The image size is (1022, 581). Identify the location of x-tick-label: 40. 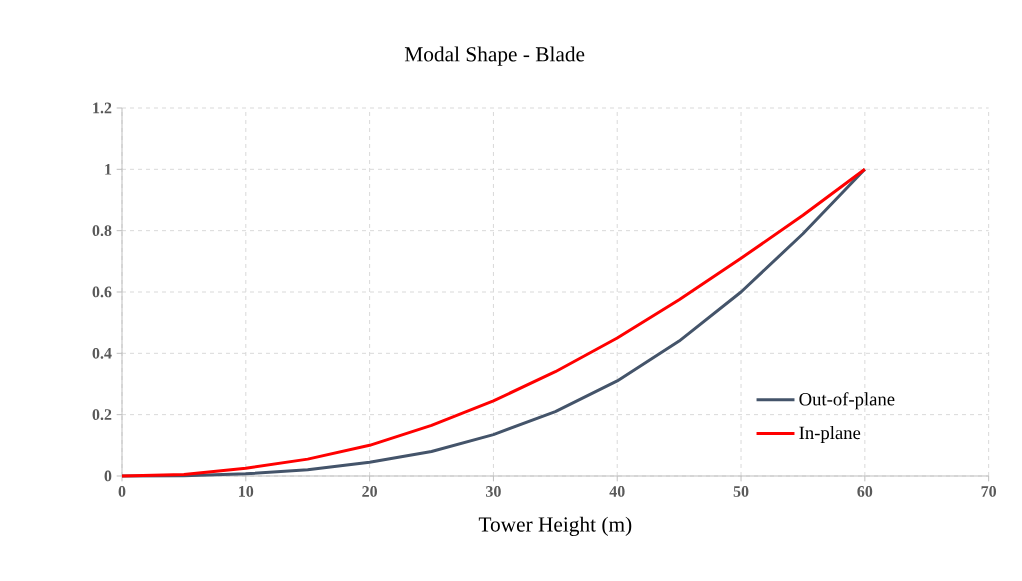
(617, 491).